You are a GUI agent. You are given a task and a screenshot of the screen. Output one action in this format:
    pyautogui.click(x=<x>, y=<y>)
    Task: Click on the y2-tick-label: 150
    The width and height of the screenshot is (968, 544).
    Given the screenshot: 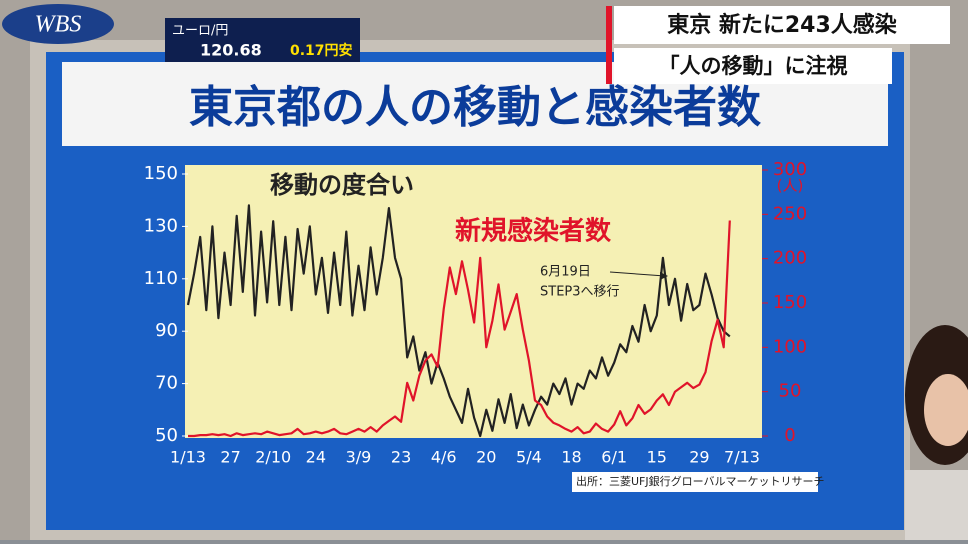 What is the action you would take?
    pyautogui.click(x=790, y=302)
    